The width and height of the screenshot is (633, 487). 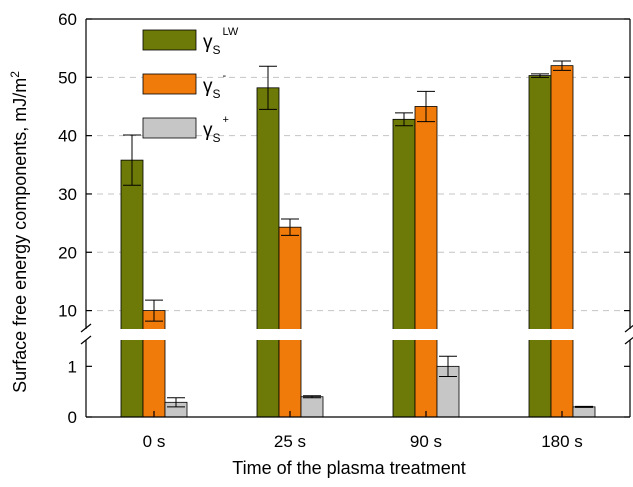 What do you see at coordinates (67, 311) in the screenshot?
I see `y-tick-label: 10` at bounding box center [67, 311].